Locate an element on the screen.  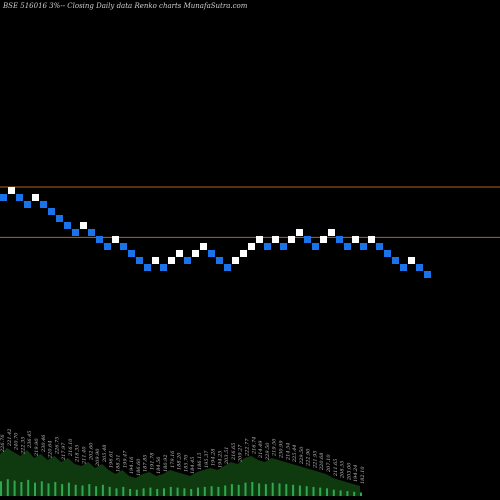
volume-tick-label: 236.45 is located at coordinates (30, 440).